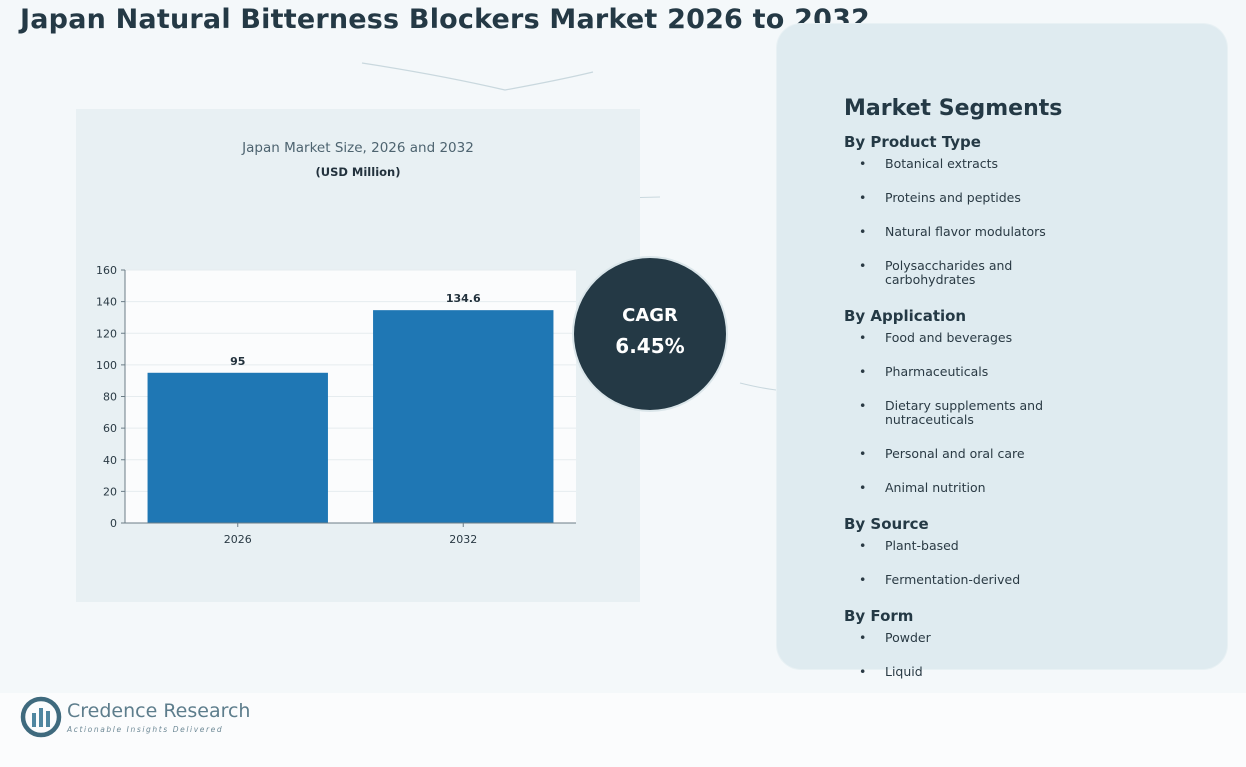  What do you see at coordinates (145, 729) in the screenshot?
I see `brand-tagline: Actionable Insights Delivered` at bounding box center [145, 729].